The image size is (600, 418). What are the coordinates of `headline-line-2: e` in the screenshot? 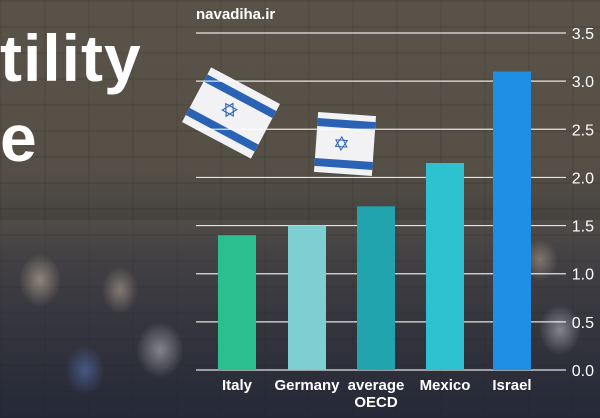 It's located at (19, 138).